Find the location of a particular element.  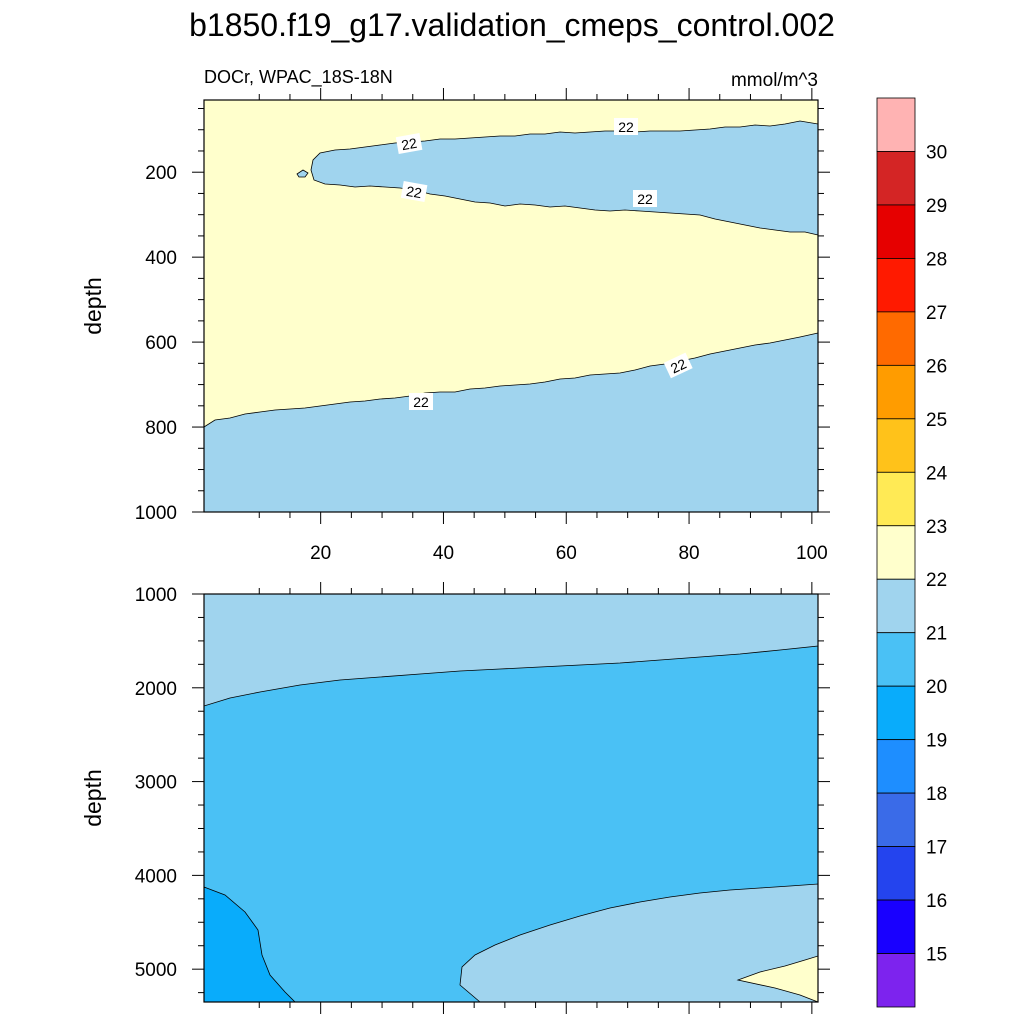

colorbar-label: 15 is located at coordinates (936, 955).